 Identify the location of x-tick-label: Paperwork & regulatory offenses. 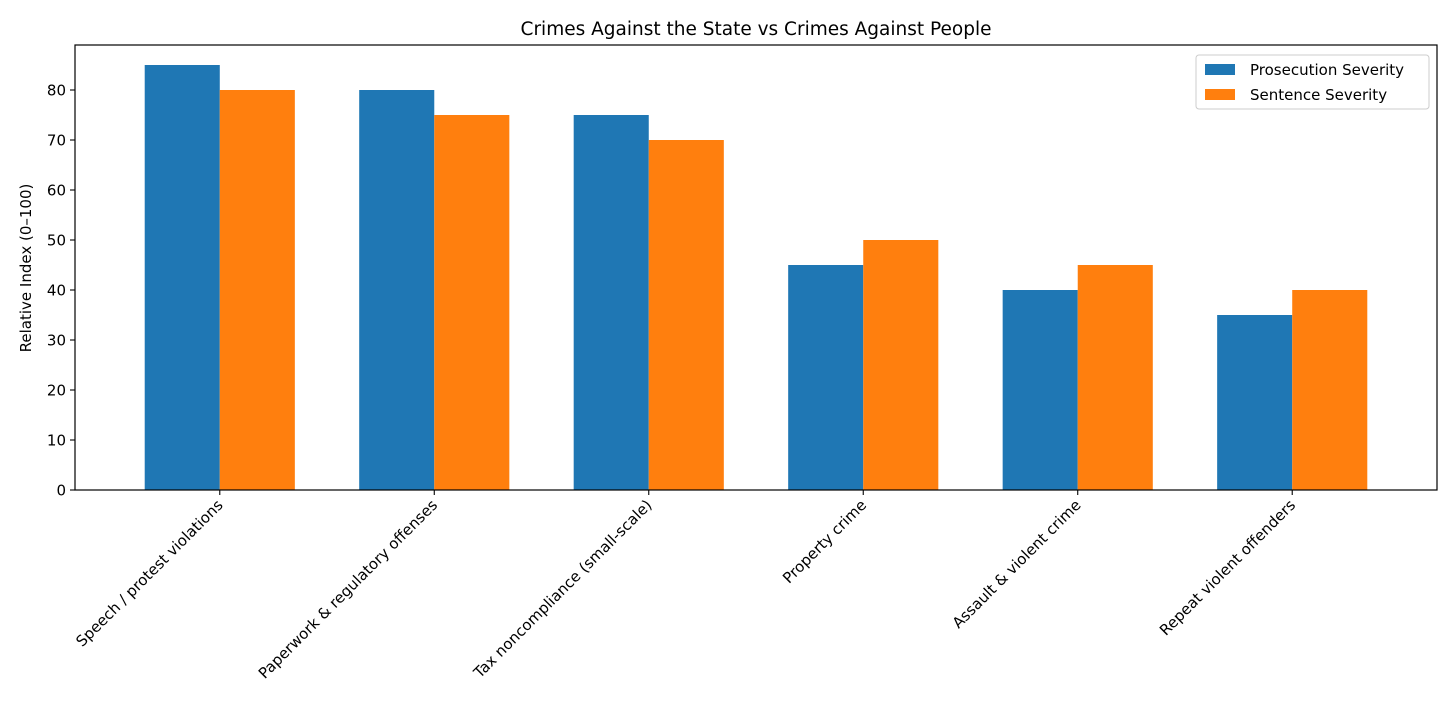
(348, 589).